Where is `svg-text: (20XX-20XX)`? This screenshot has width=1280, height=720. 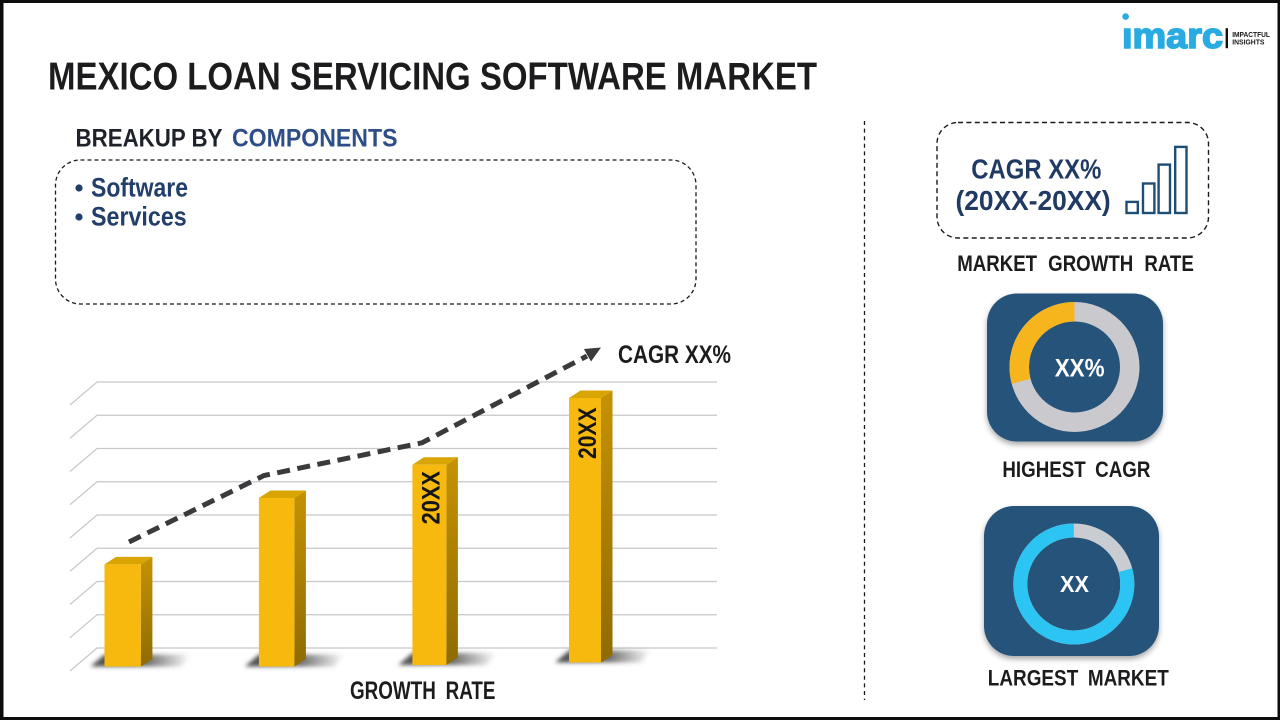 svg-text: (20XX-20XX) is located at coordinates (1033, 200).